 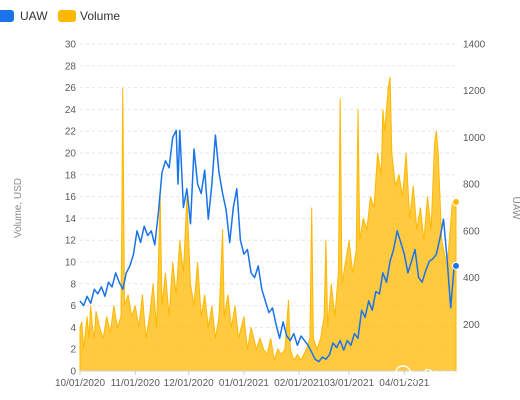 I want to click on left-tick-label: 6, so click(x=73, y=306).